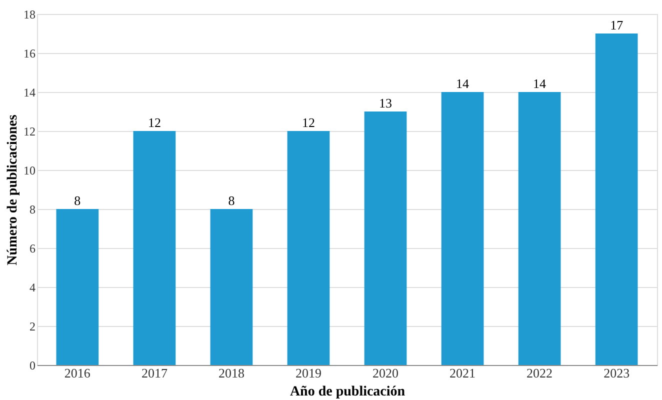  What do you see at coordinates (154, 373) in the screenshot?
I see `x-tick-label: 2017` at bounding box center [154, 373].